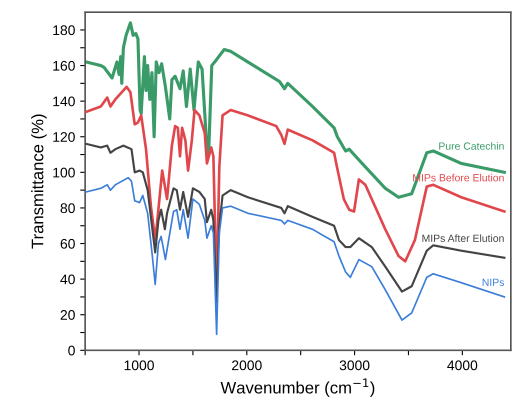 The width and height of the screenshot is (516, 405). What do you see at coordinates (463, 238) in the screenshot?
I see `series-label: MIPs After Elution` at bounding box center [463, 238].